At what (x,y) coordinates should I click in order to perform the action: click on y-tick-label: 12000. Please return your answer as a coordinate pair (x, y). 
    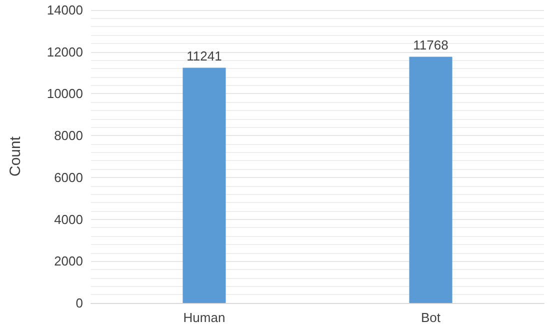
    Looking at the image, I should click on (64, 52).